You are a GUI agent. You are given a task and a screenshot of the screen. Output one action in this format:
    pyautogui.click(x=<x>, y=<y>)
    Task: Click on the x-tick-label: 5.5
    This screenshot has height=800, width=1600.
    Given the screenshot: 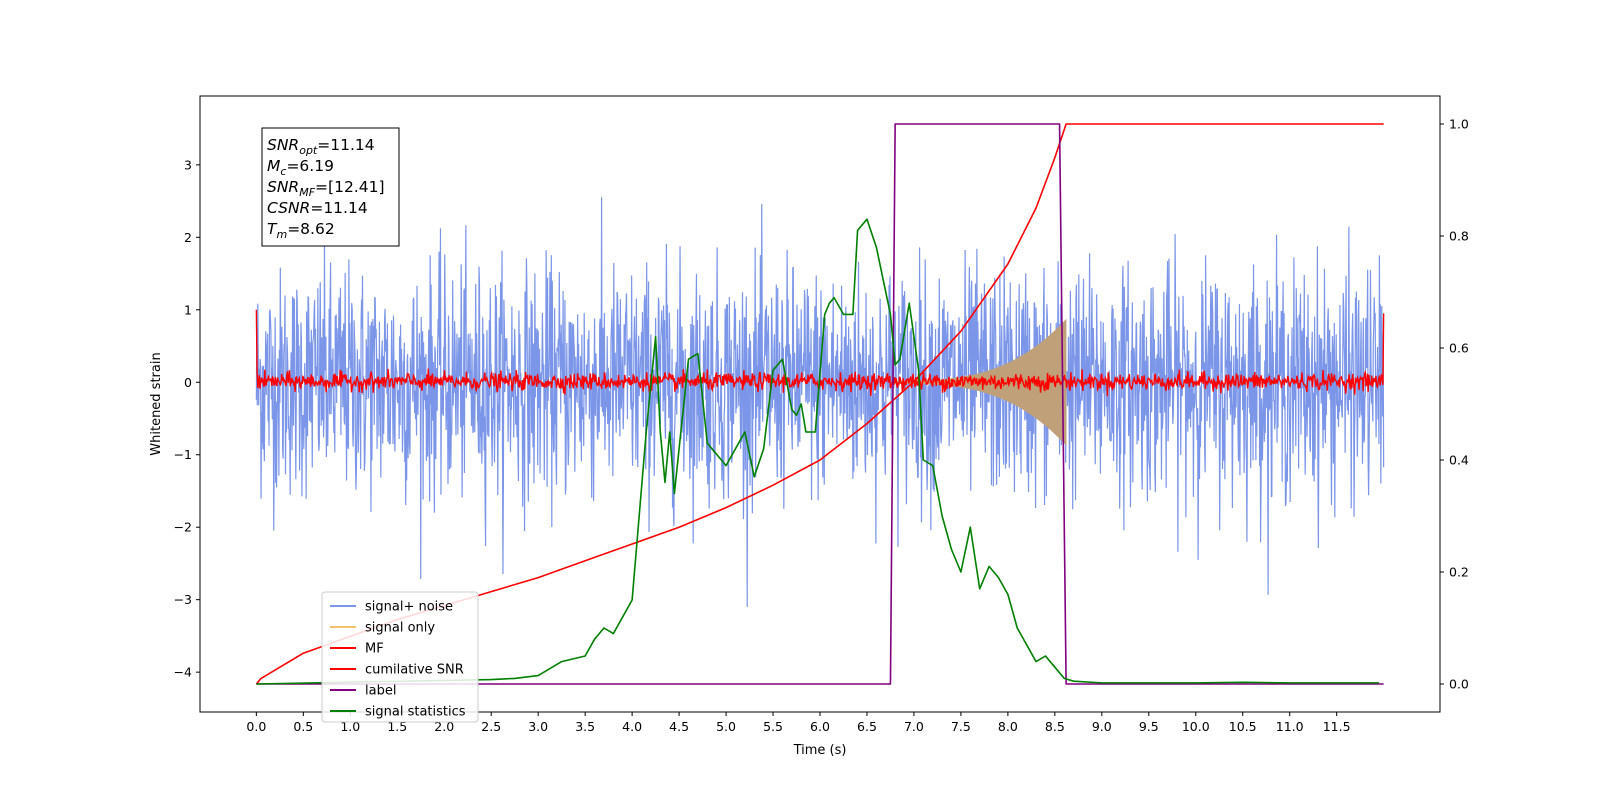 What is the action you would take?
    pyautogui.click(x=773, y=726)
    